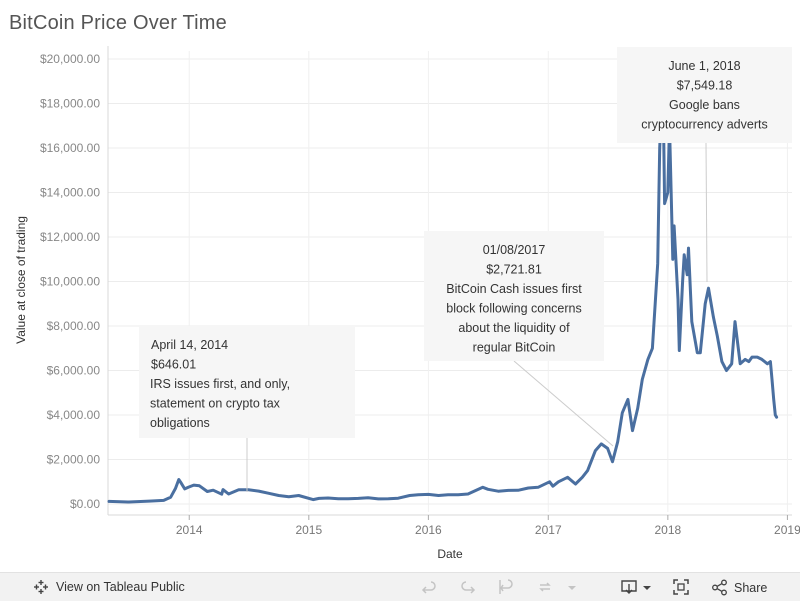  What do you see at coordinates (180, 423) in the screenshot?
I see `annotation-text-line: obligations` at bounding box center [180, 423].